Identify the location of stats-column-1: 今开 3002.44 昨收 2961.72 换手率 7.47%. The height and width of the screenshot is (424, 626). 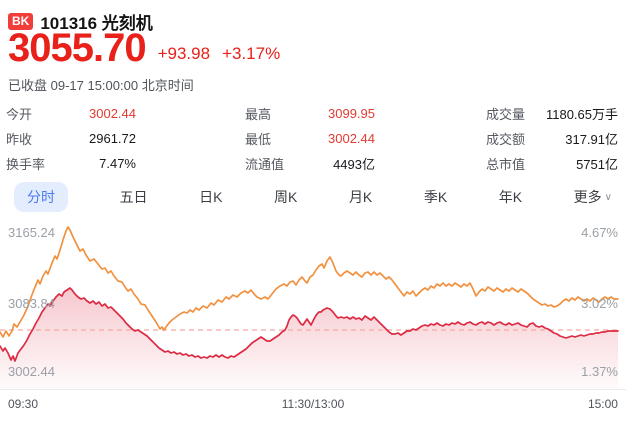
(71, 138).